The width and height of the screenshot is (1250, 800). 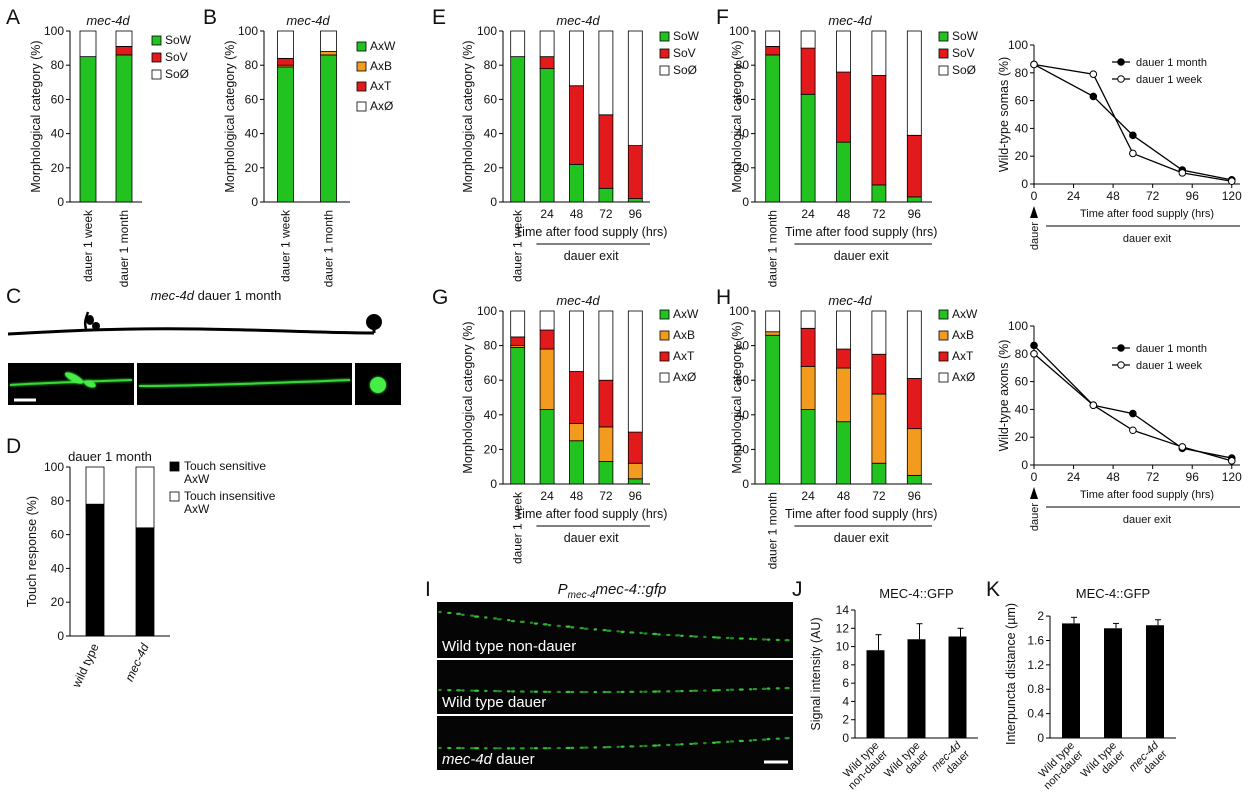 What do you see at coordinates (664, 53) in the screenshot?
I see `legend-swatch-sov` at bounding box center [664, 53].